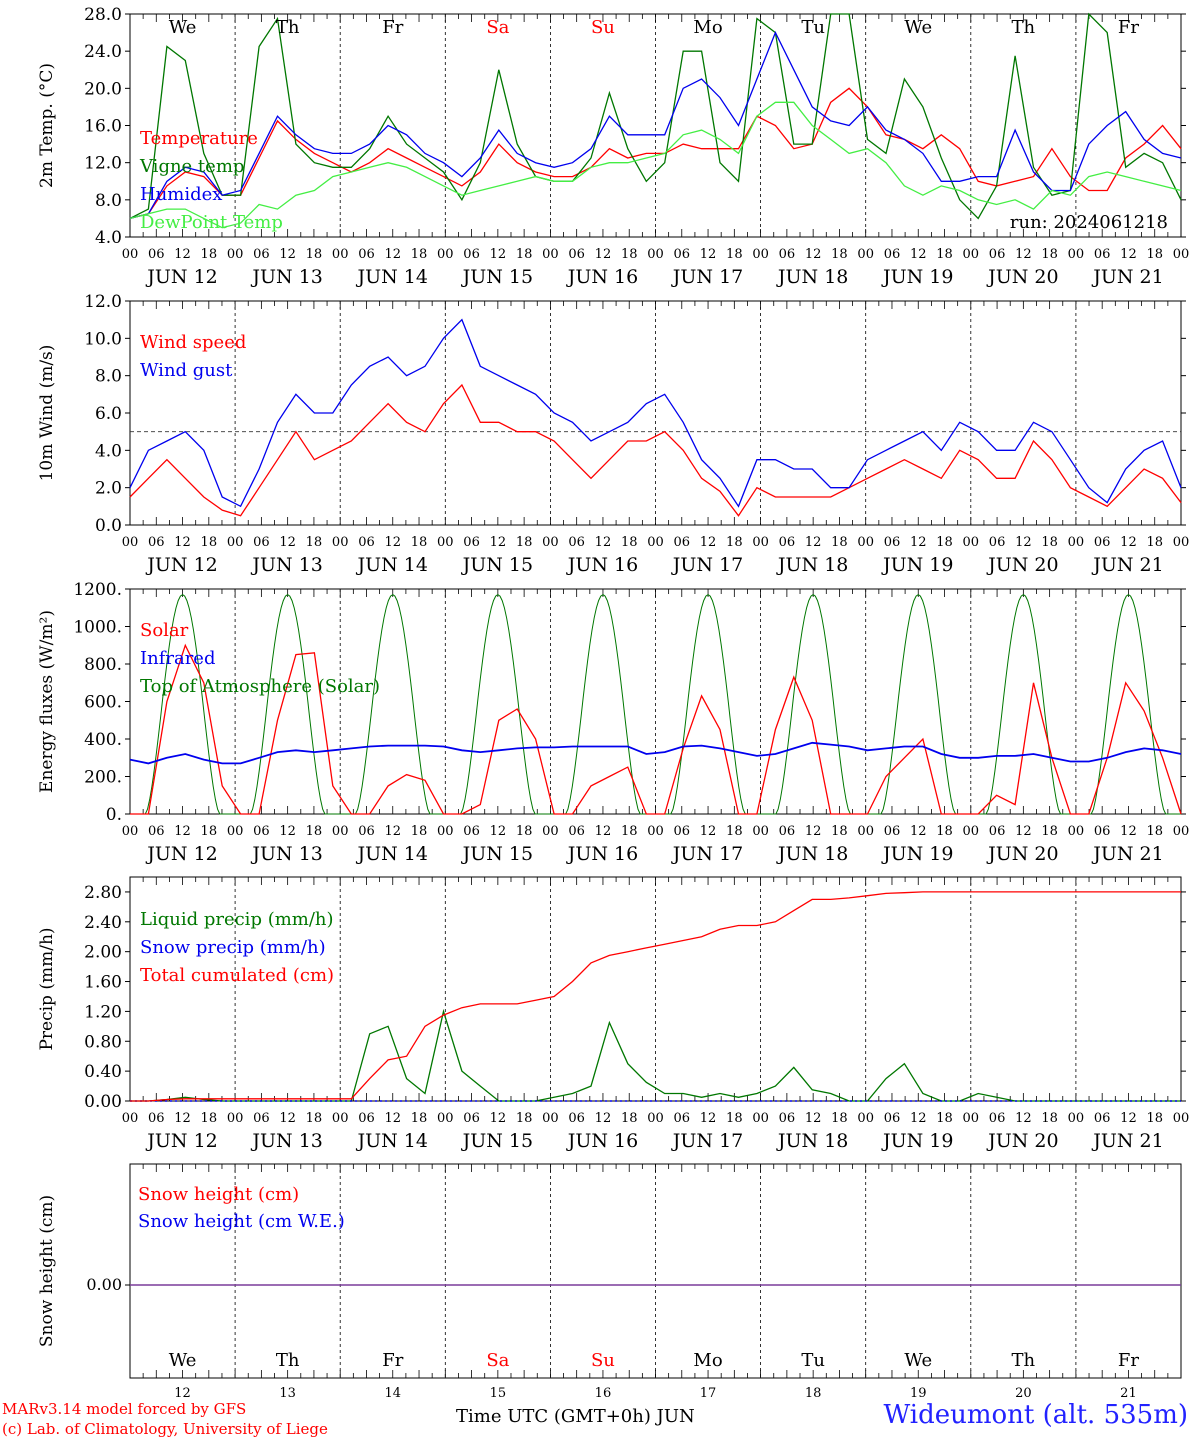 The height and width of the screenshot is (1440, 1194). What do you see at coordinates (813, 1393) in the screenshot?
I see `day-number-label: 18` at bounding box center [813, 1393].